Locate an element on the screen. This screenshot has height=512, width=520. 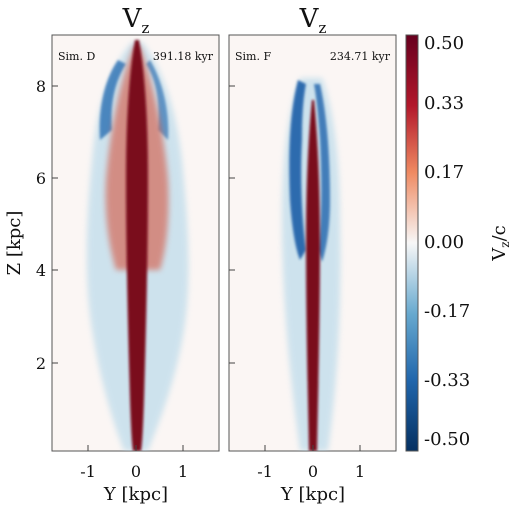
panel-d-ytick: 6 is located at coordinates (41, 178).